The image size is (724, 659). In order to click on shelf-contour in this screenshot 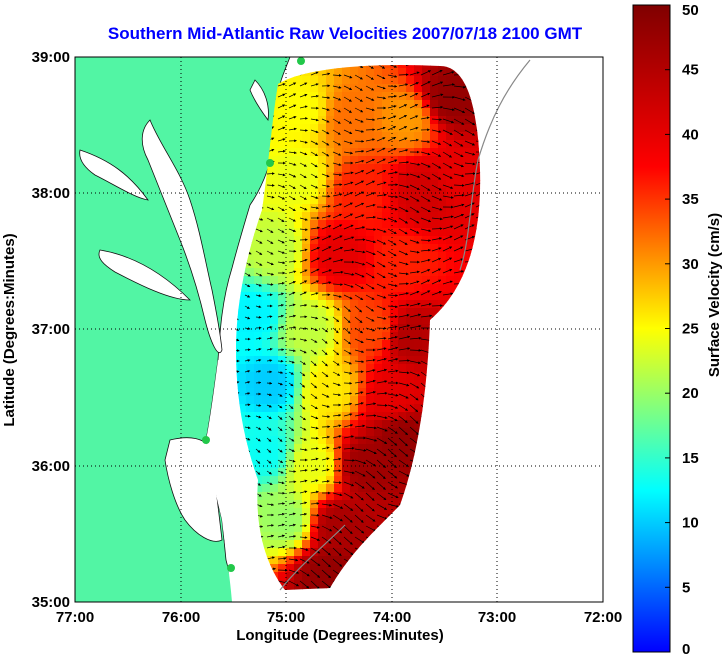, I will do `click(495, 165)`.